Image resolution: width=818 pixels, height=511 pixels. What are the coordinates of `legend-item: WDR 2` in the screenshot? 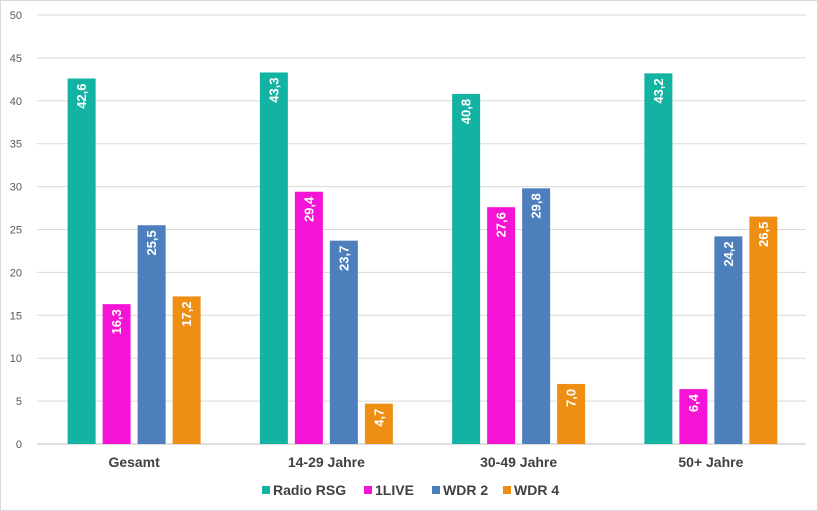 It's located at (460, 490).